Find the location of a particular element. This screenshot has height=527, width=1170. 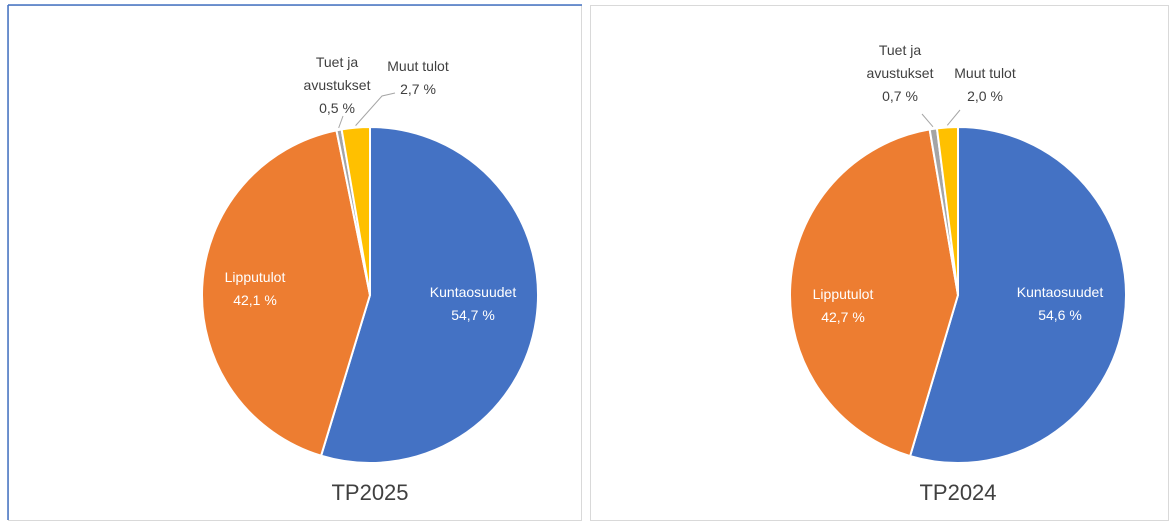

value-label: 54,6 % is located at coordinates (1060, 315).